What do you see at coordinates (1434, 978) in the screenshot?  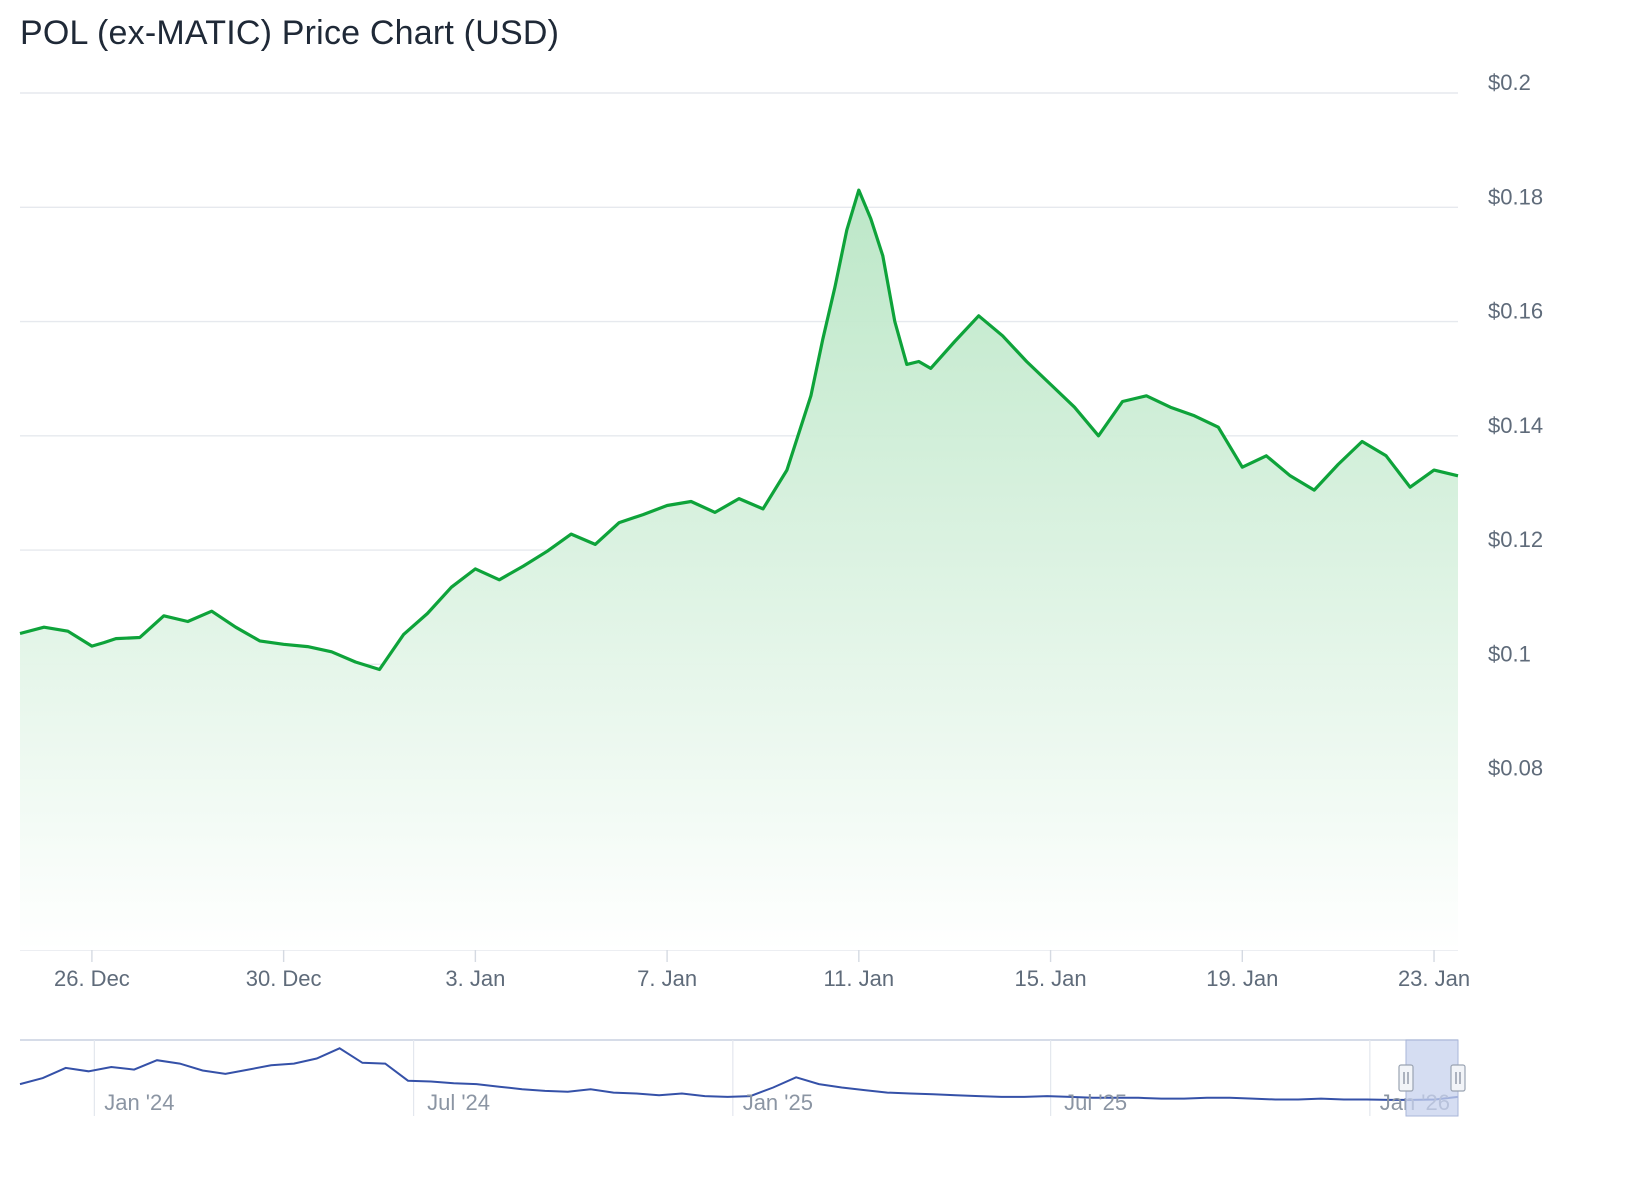 I see `x-tick-label: 23. Jan` at bounding box center [1434, 978].